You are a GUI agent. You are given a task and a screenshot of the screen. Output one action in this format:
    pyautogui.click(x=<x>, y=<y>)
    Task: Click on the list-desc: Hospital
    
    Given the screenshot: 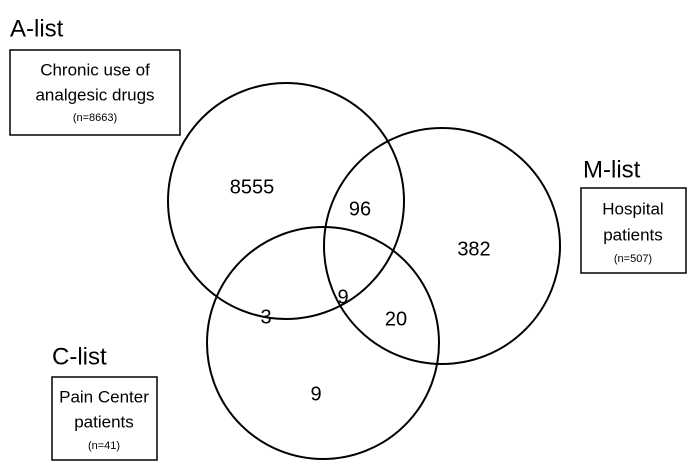 What is the action you would take?
    pyautogui.click(x=632, y=208)
    